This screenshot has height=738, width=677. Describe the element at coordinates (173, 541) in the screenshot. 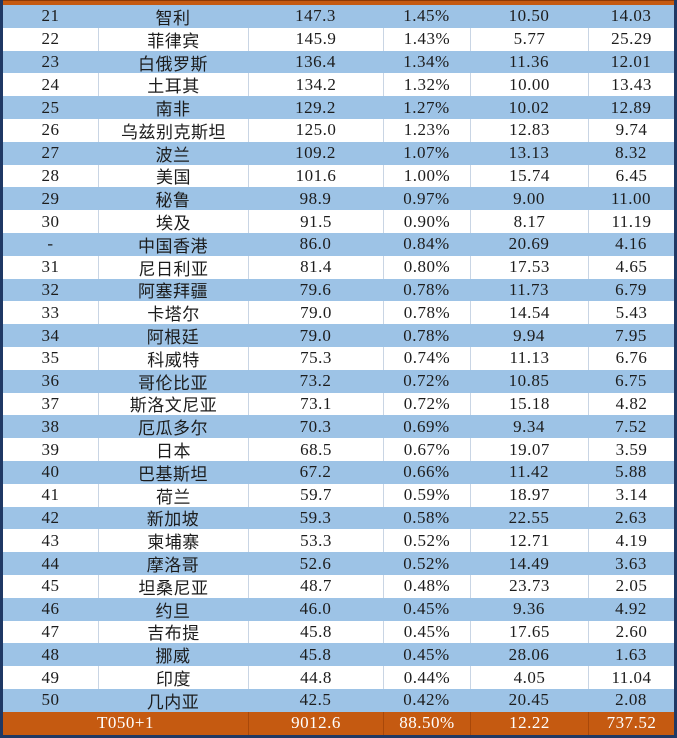

I see `country-cell: 柬埔寨` at that location.